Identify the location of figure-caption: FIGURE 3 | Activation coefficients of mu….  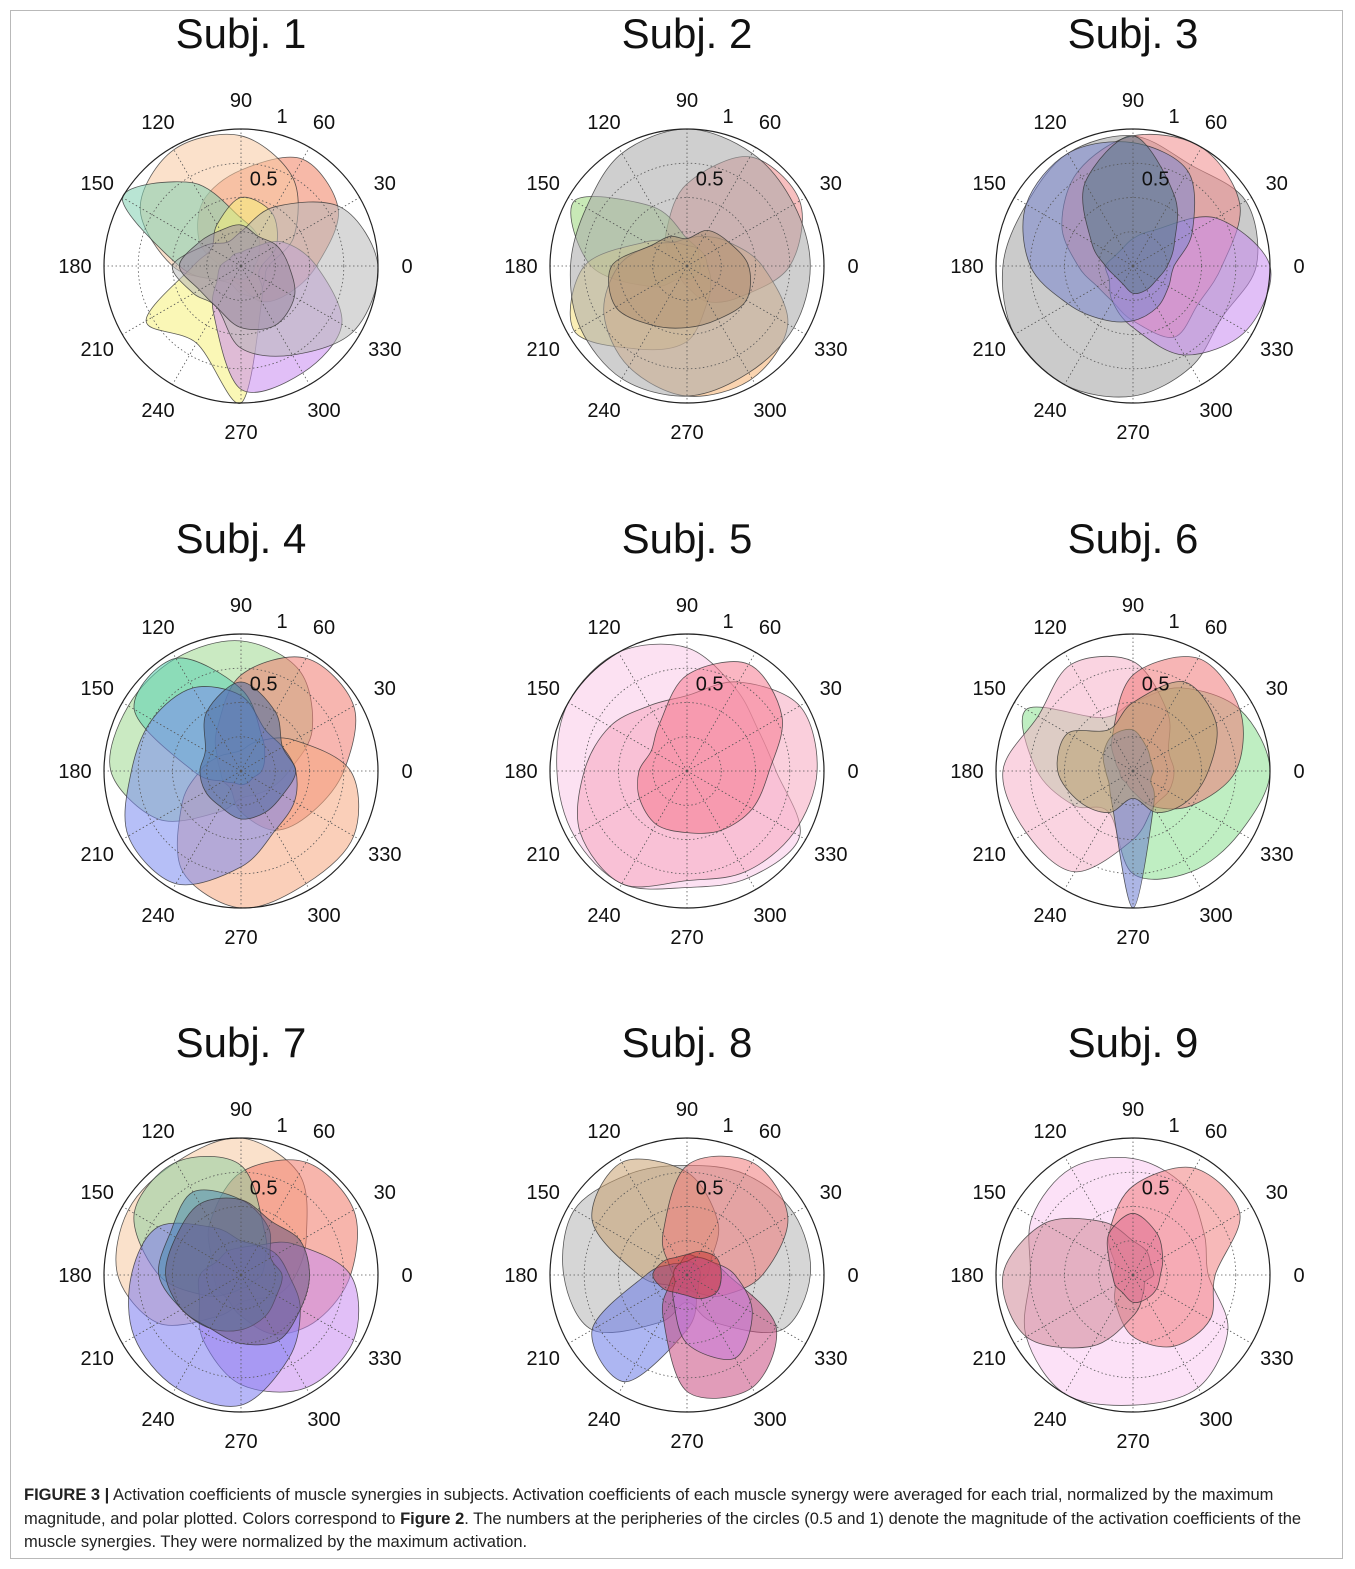
(674, 1519).